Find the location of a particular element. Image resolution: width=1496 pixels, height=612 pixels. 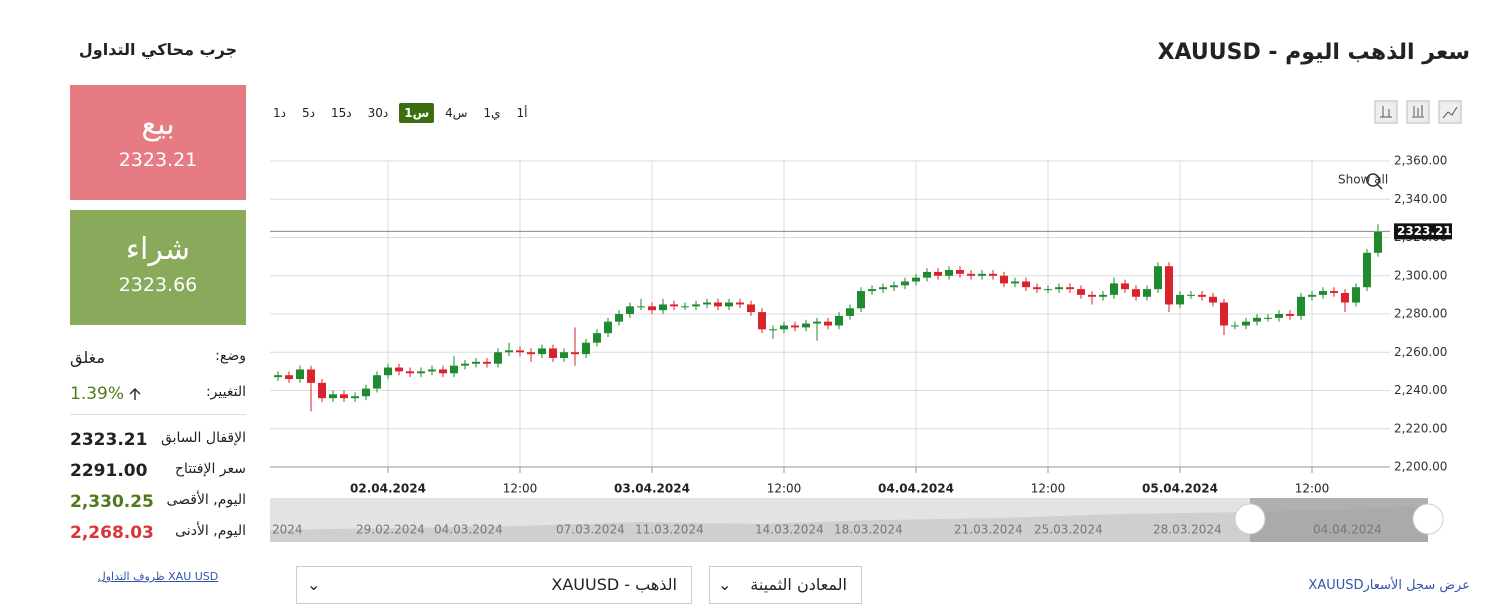

stat-row: اليوم, الأدنى 2,268.03 is located at coordinates (158, 533).